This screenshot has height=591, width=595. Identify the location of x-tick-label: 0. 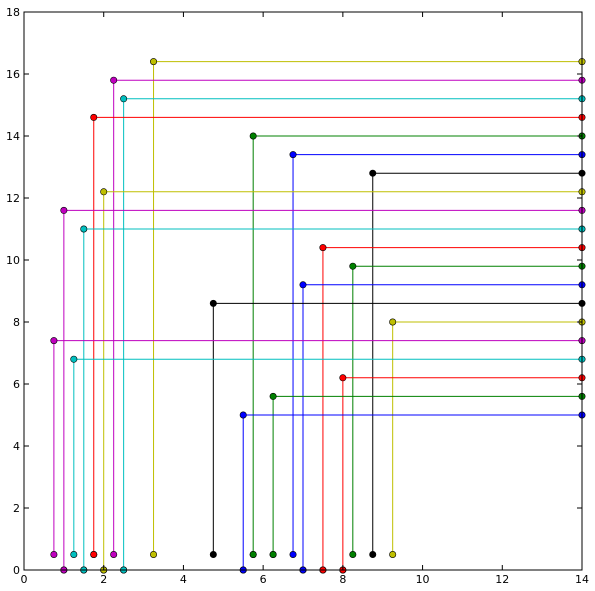
(24, 579).